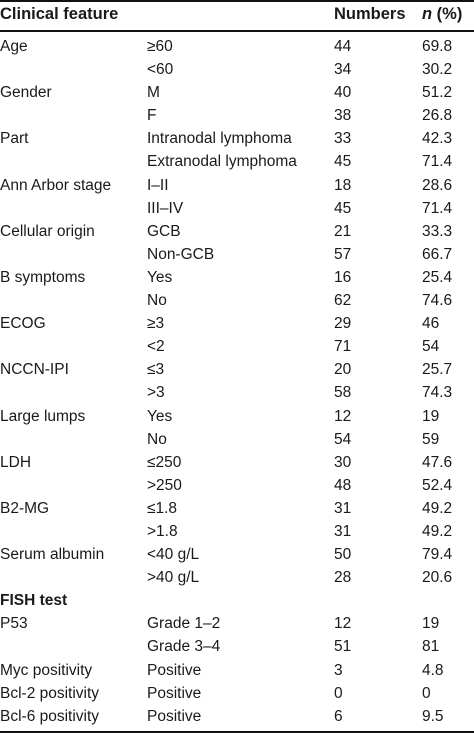 This screenshot has height=733, width=474. What do you see at coordinates (343, 324) in the screenshot?
I see `numbers-cell: 29` at bounding box center [343, 324].